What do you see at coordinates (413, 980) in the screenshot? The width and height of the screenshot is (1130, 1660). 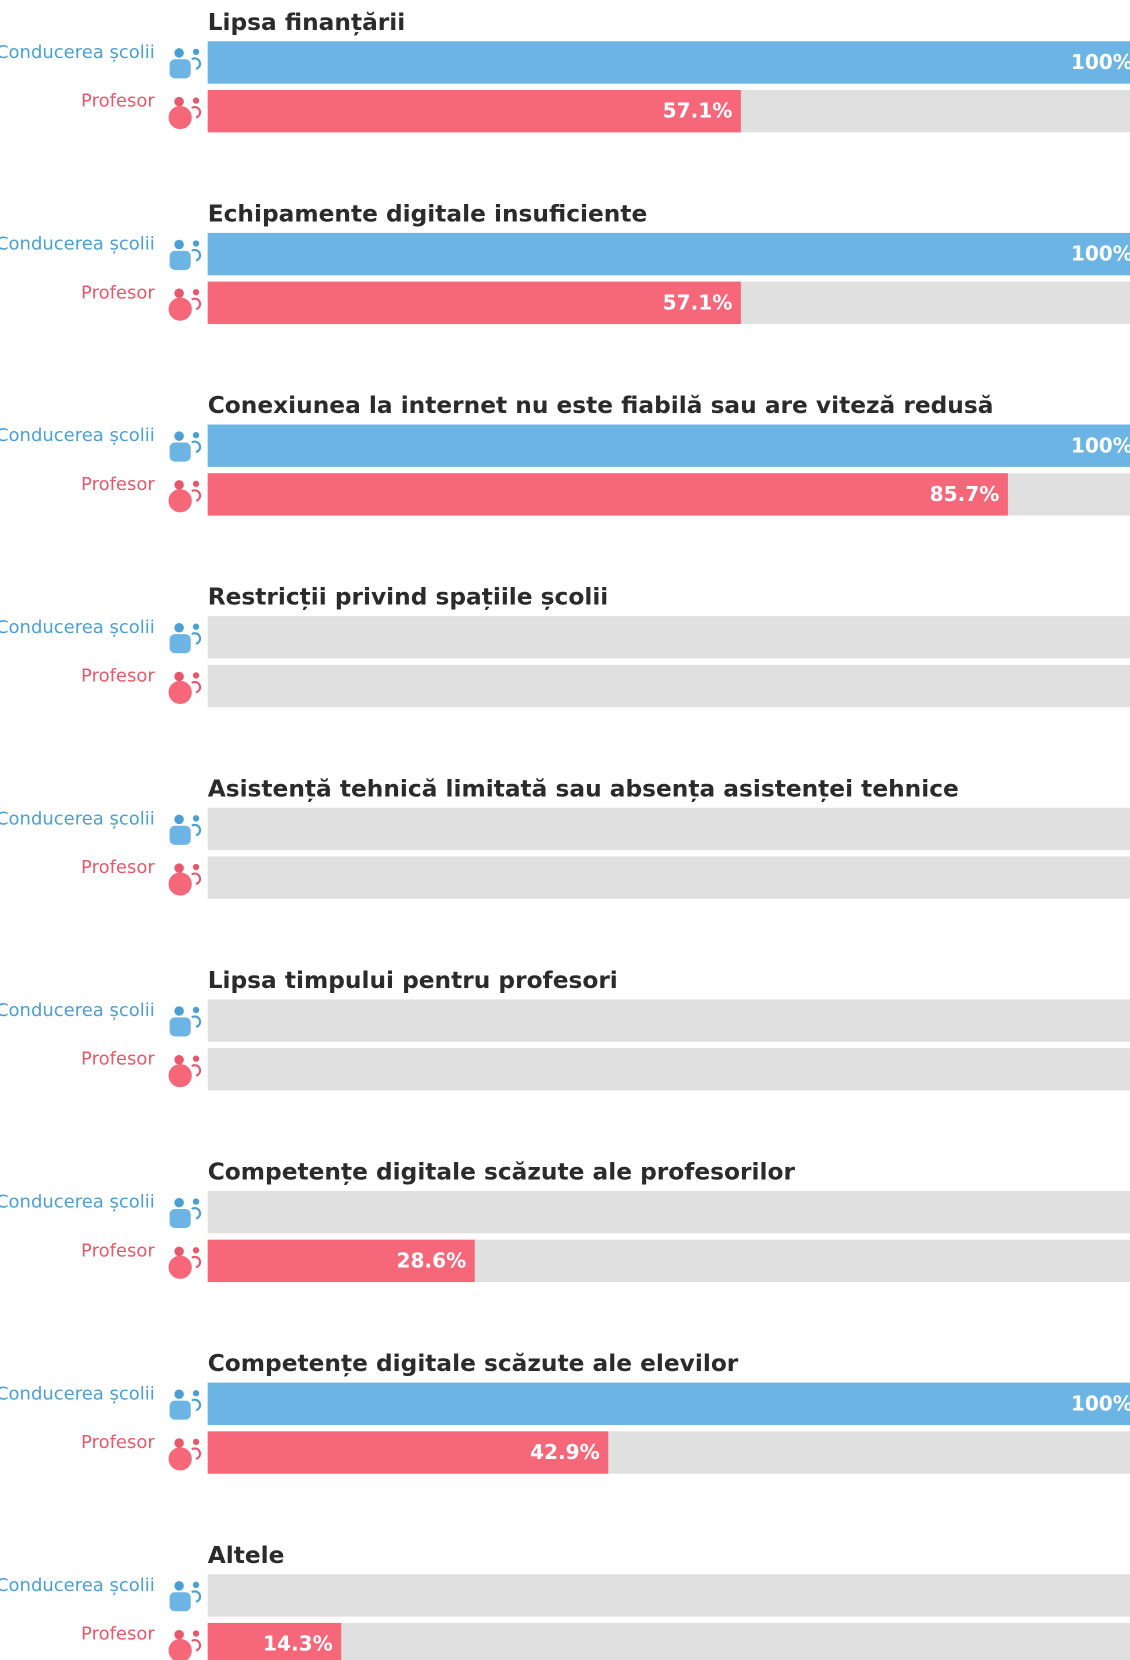 I see `category-title: Lipsa timpului pentru profesori` at bounding box center [413, 980].